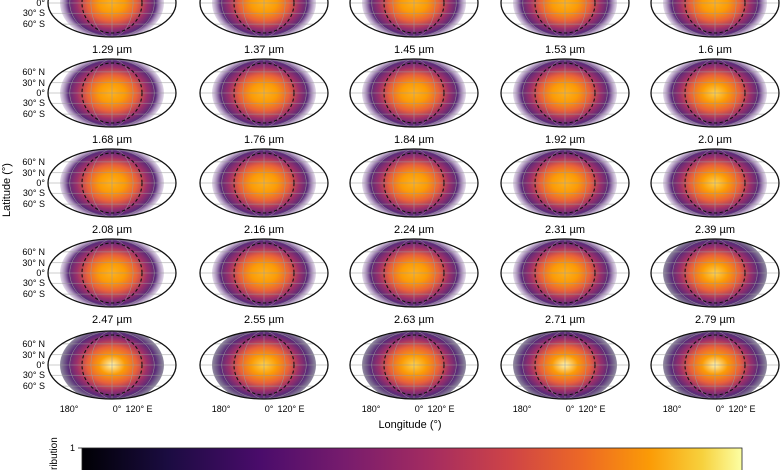  I want to click on wavelength-label: 1.84 µm, so click(414, 140).